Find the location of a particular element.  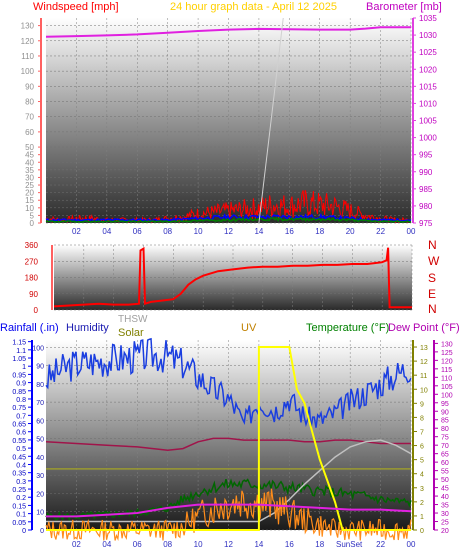

solar-line is located at coordinates (228, 514).